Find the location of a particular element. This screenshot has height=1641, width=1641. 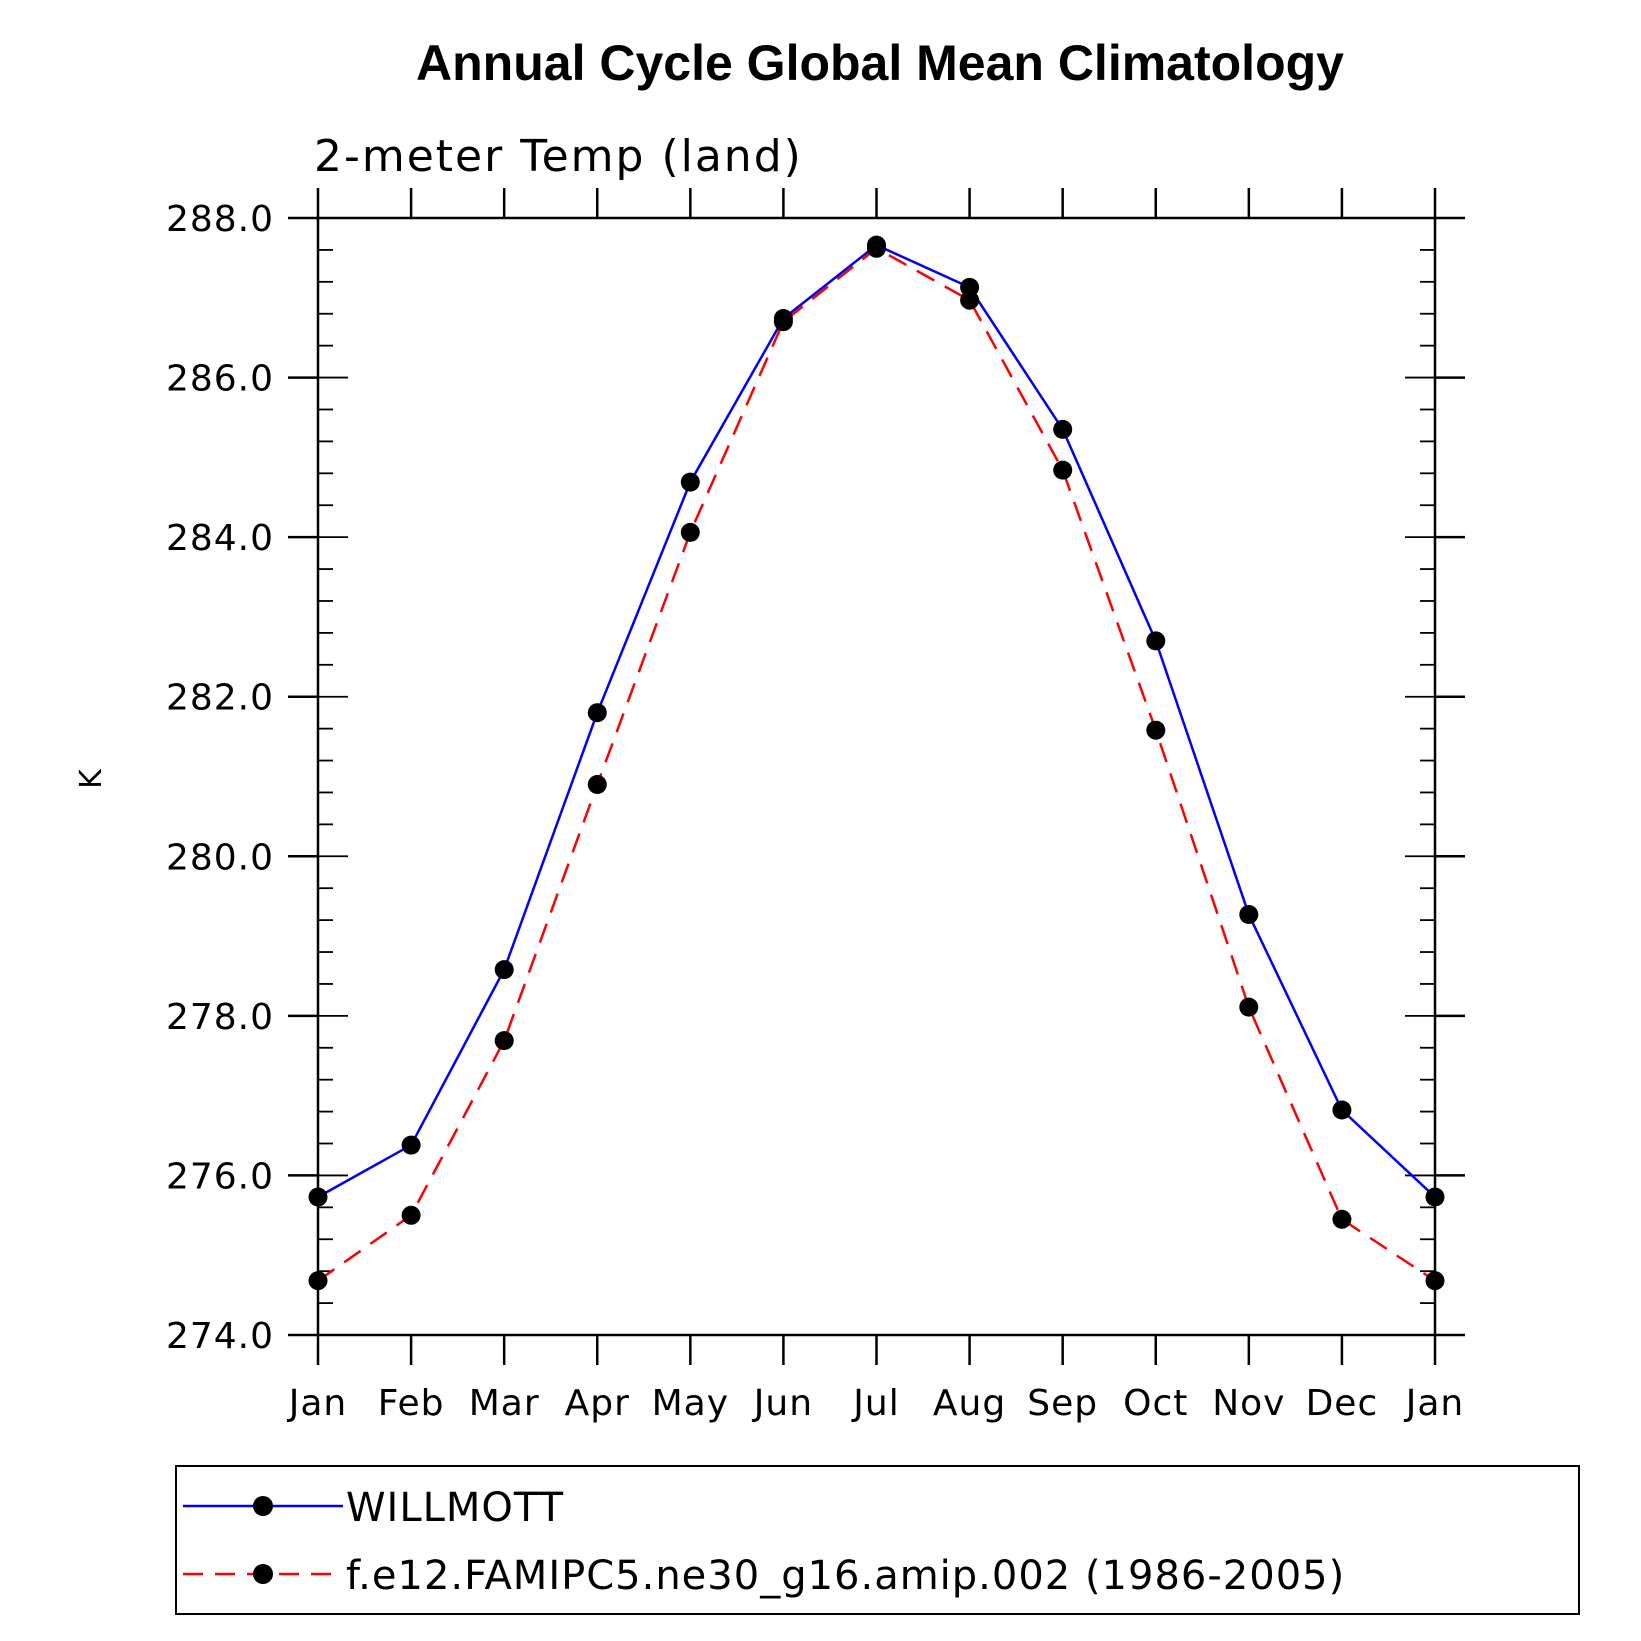

y-tick-label: 280.0 is located at coordinates (220, 857).